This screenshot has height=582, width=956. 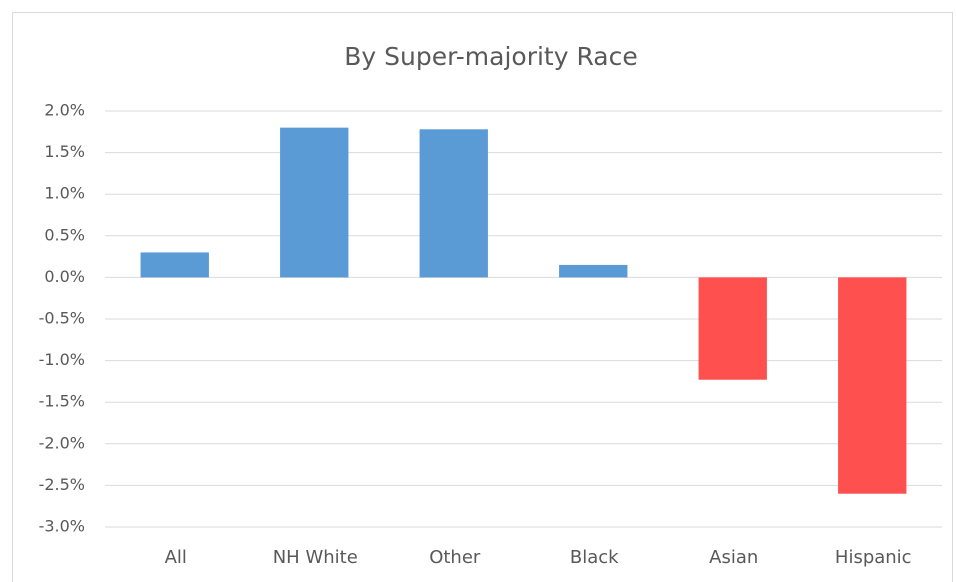 I want to click on y-tick-label: 0.0%, so click(x=64, y=276).